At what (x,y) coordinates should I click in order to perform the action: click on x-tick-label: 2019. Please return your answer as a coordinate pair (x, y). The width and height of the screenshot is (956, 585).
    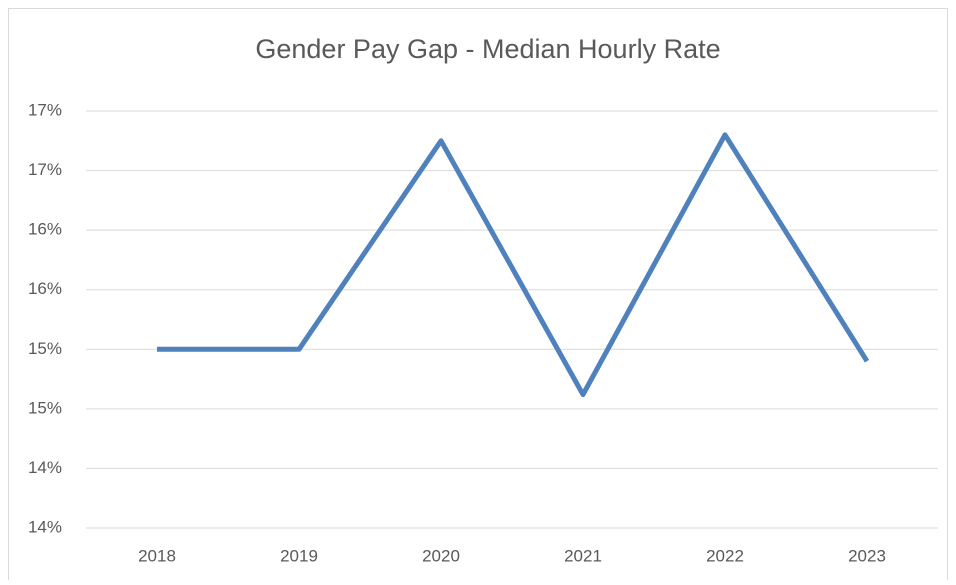
    Looking at the image, I should click on (299, 555).